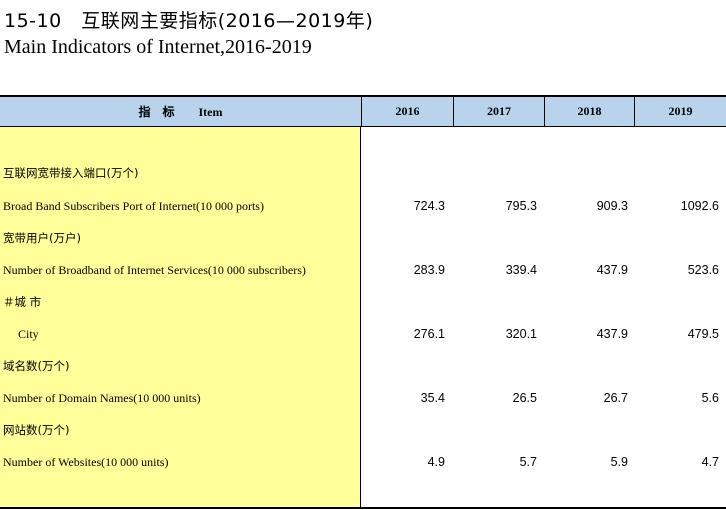 The image size is (726, 510). Describe the element at coordinates (407, 111) in the screenshot. I see `header-year-2016: 2016` at that location.